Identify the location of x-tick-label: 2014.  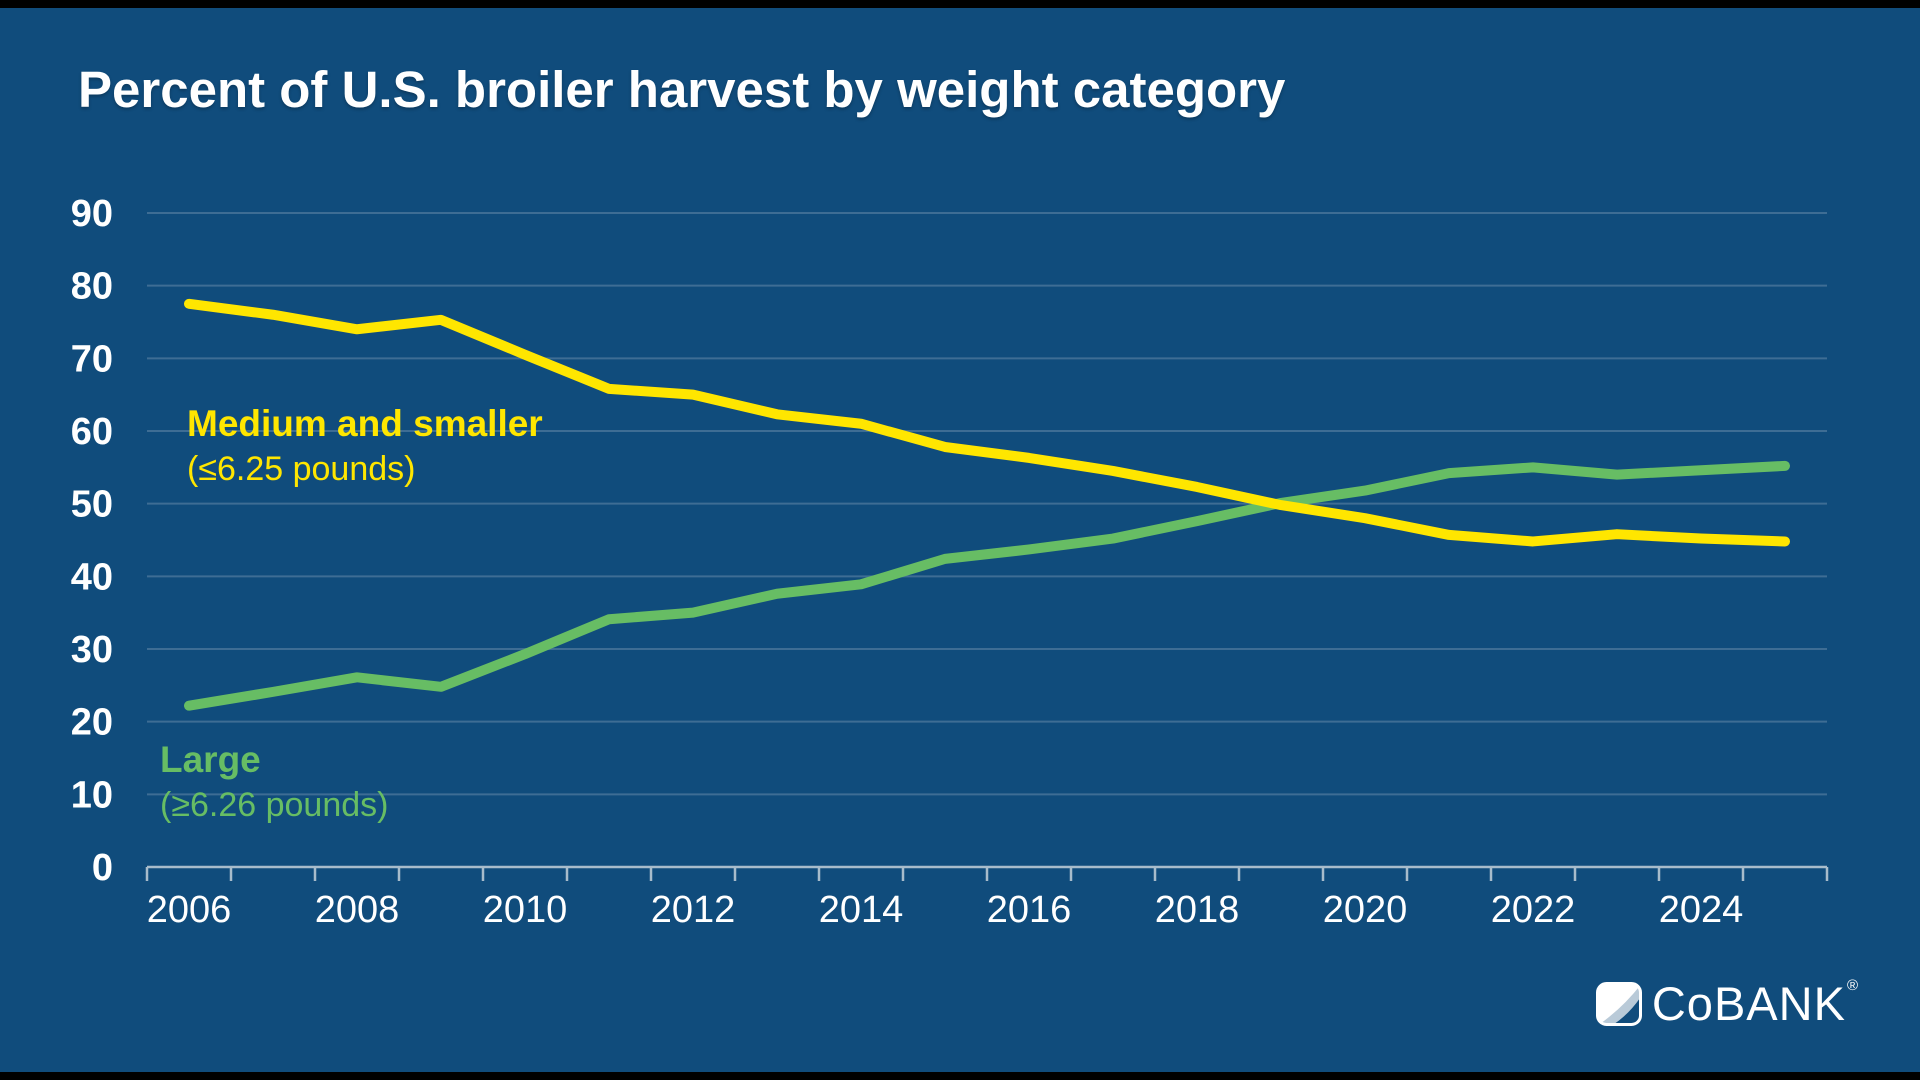
(861, 910).